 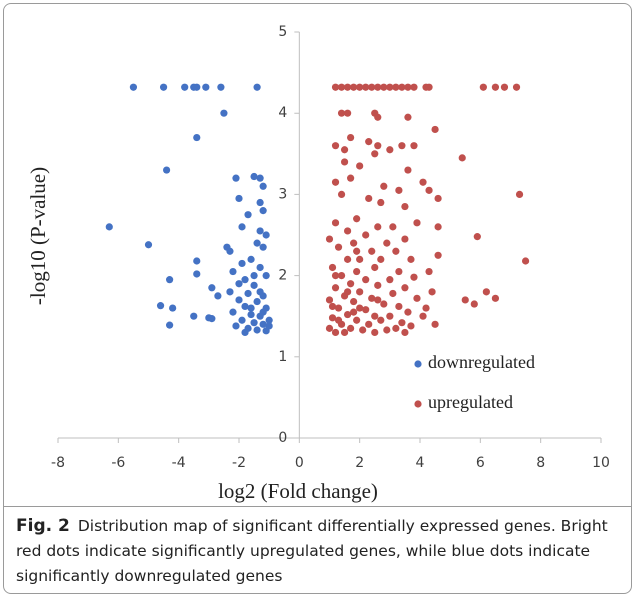 What do you see at coordinates (359, 463) in the screenshot?
I see `x-tick-label: 2` at bounding box center [359, 463].